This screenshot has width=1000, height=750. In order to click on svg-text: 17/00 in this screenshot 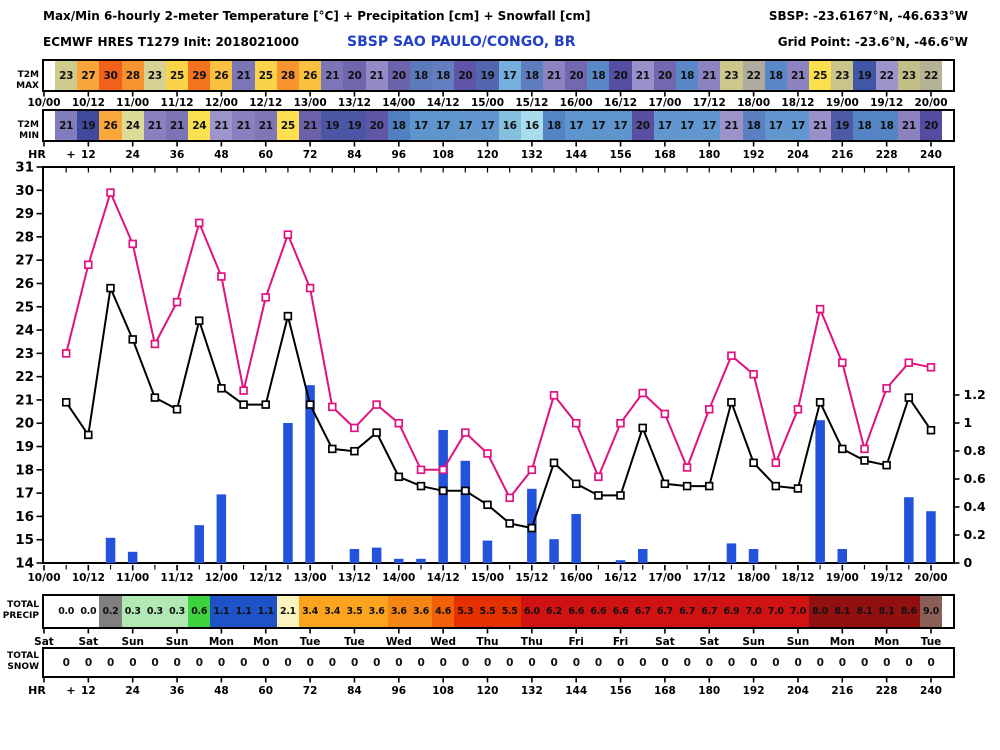, I will do `click(664, 103)`.